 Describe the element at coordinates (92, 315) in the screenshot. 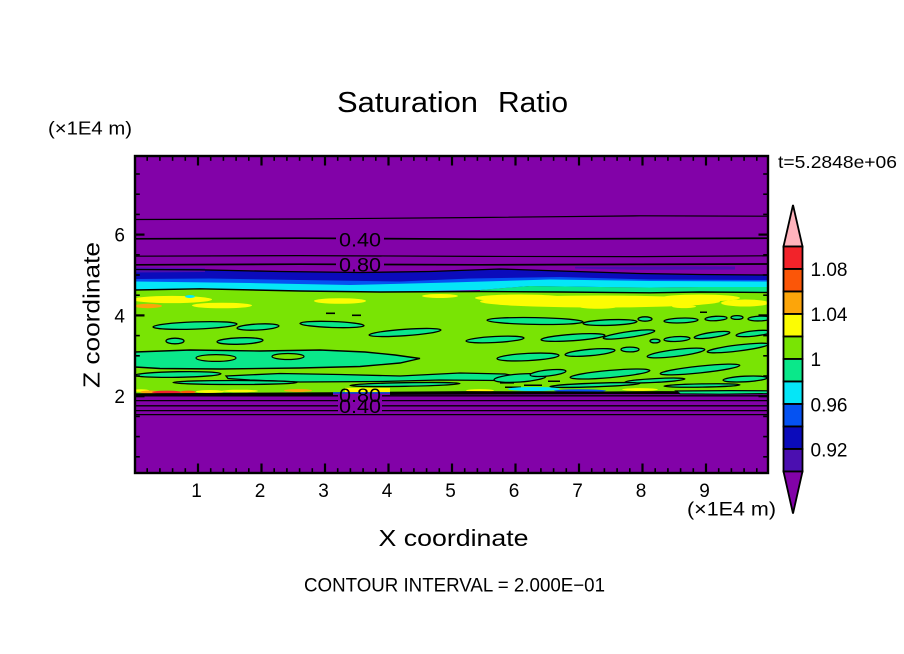

I see `svg-text: Z coordinate` at that location.